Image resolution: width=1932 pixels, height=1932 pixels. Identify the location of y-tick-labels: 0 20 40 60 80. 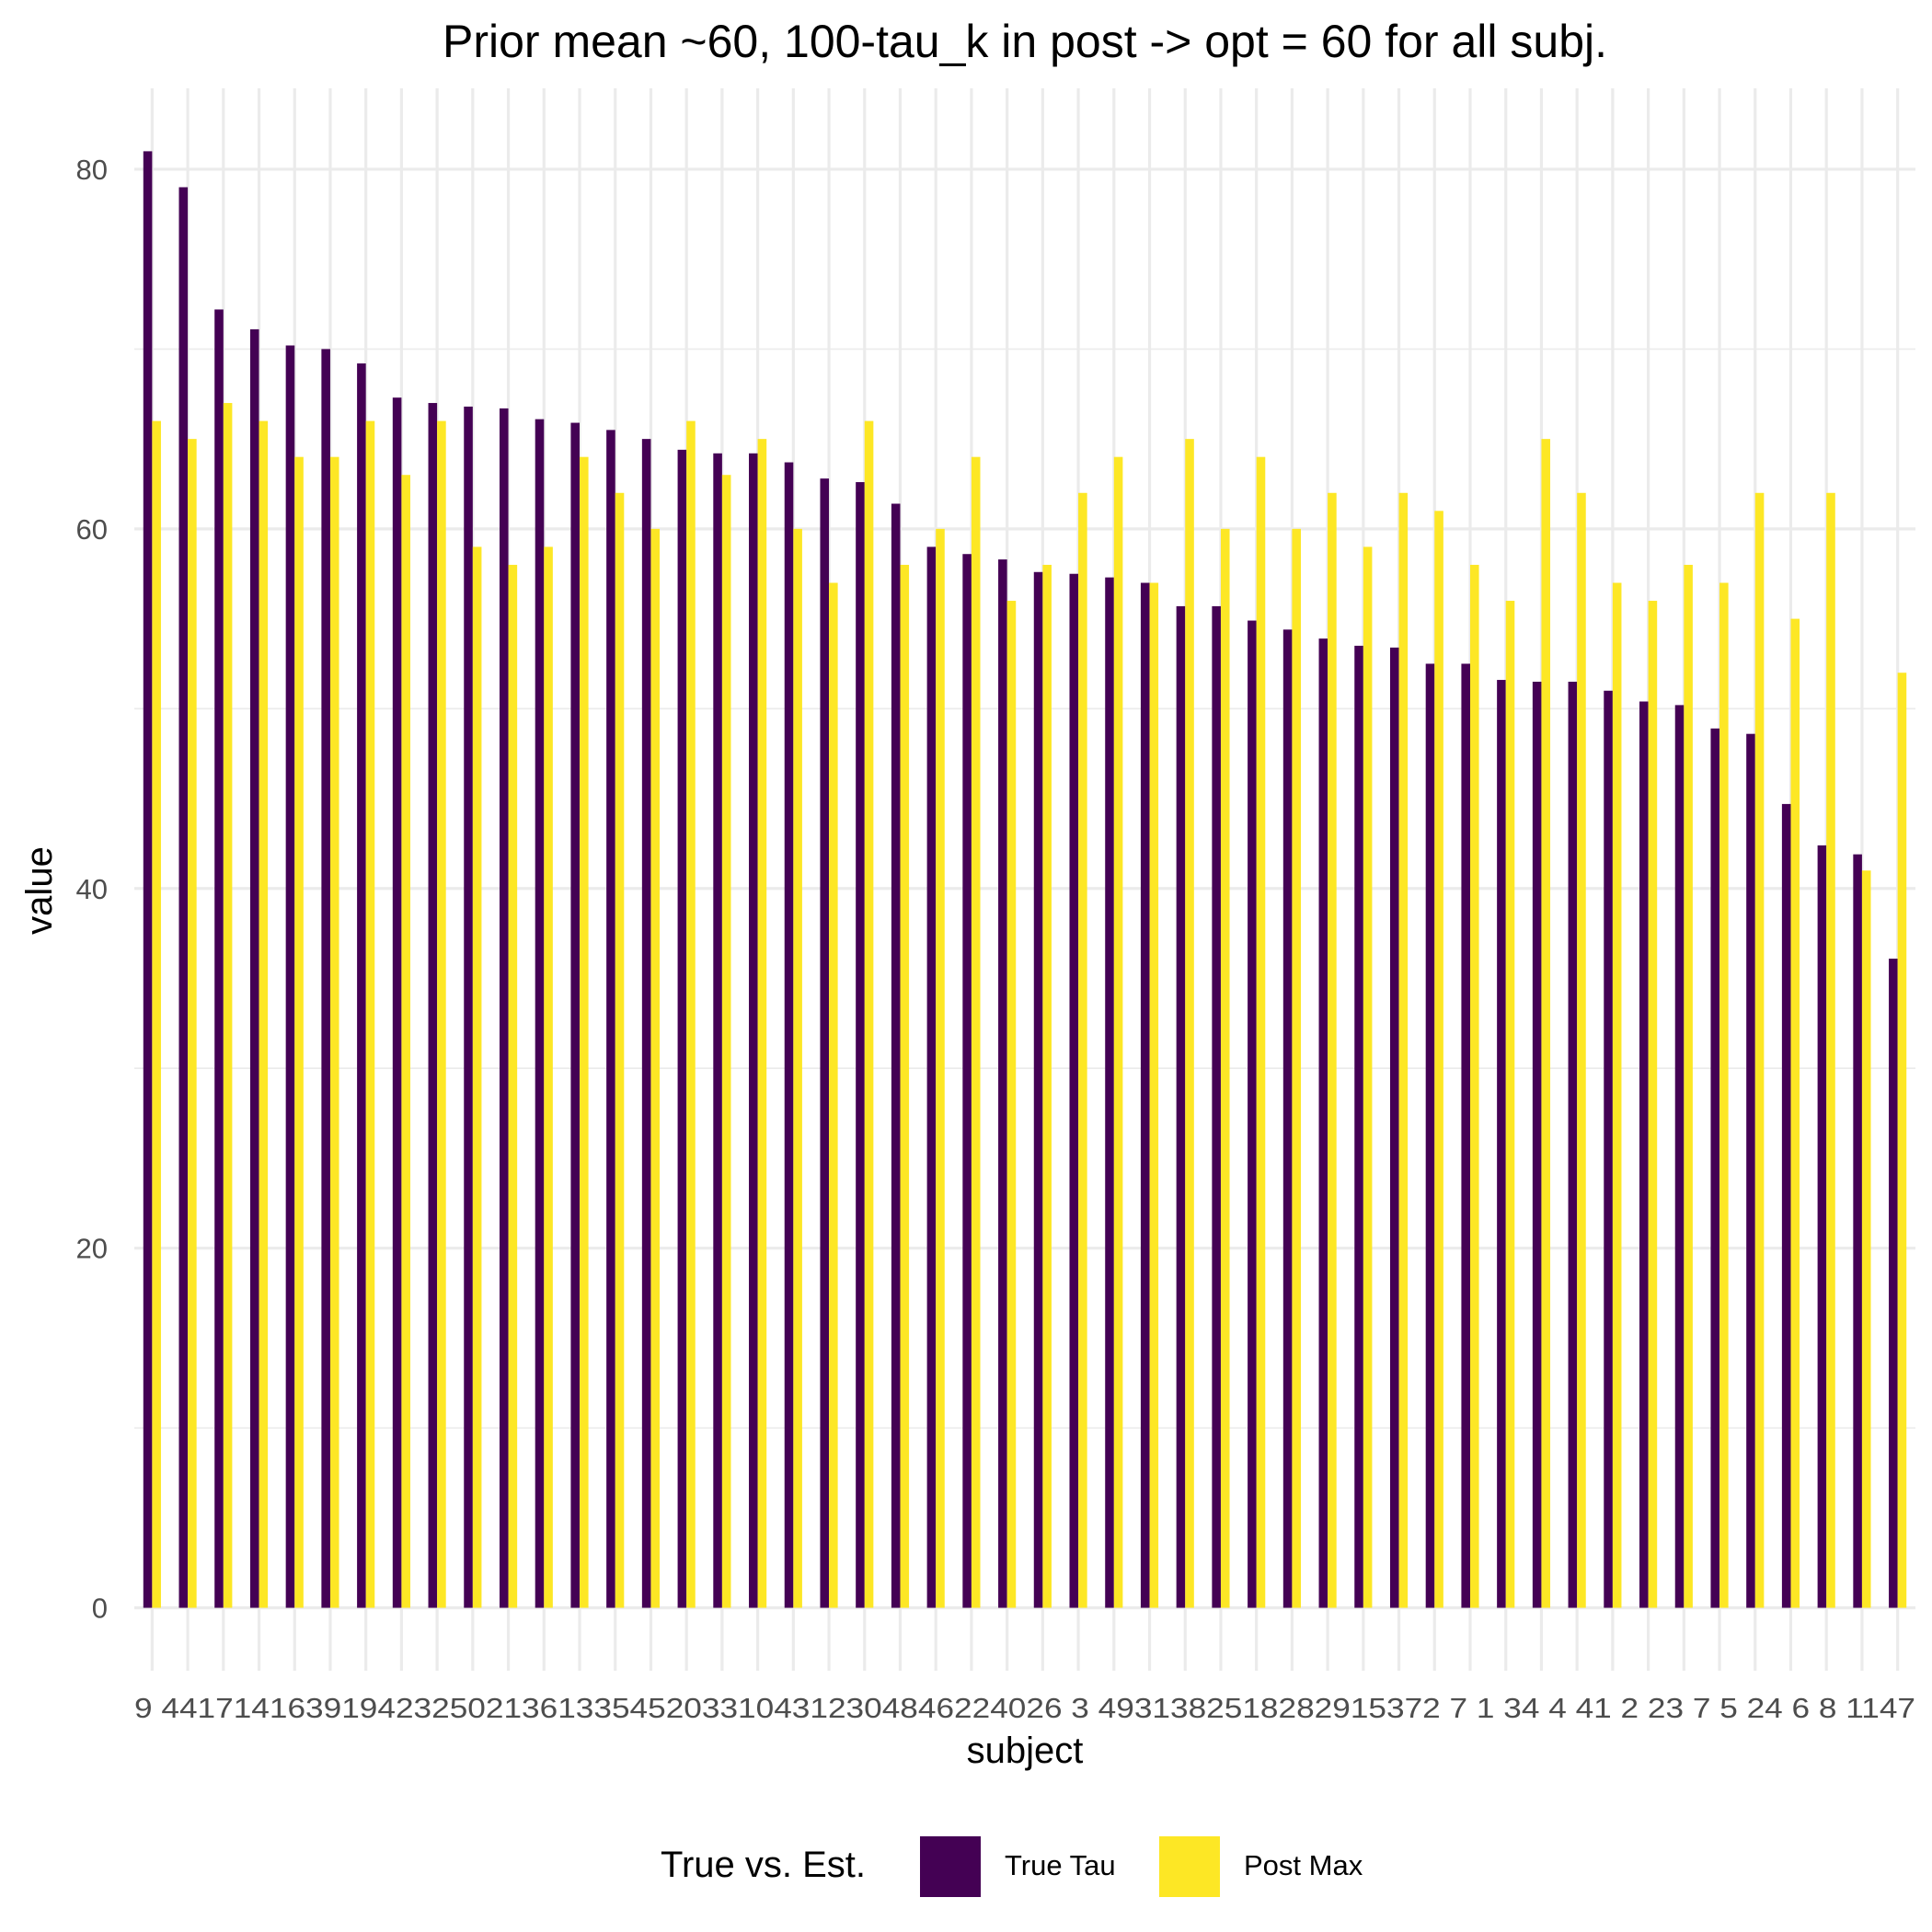
(92, 889).